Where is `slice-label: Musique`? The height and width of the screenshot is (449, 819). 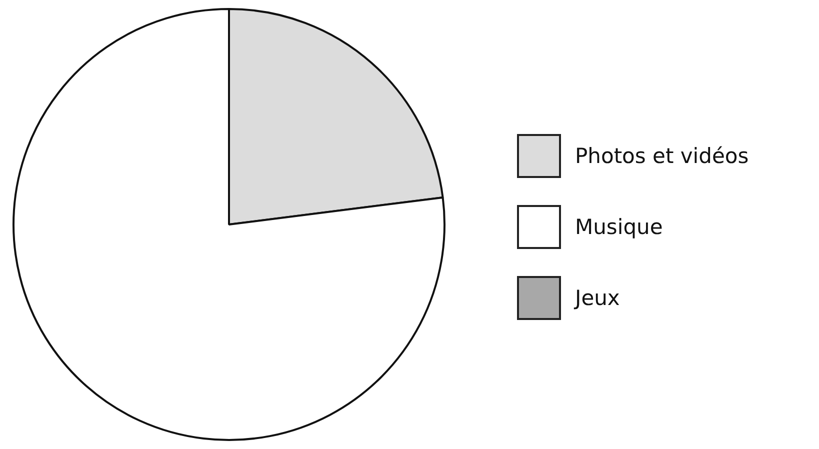 slice-label: Musique is located at coordinates (619, 227).